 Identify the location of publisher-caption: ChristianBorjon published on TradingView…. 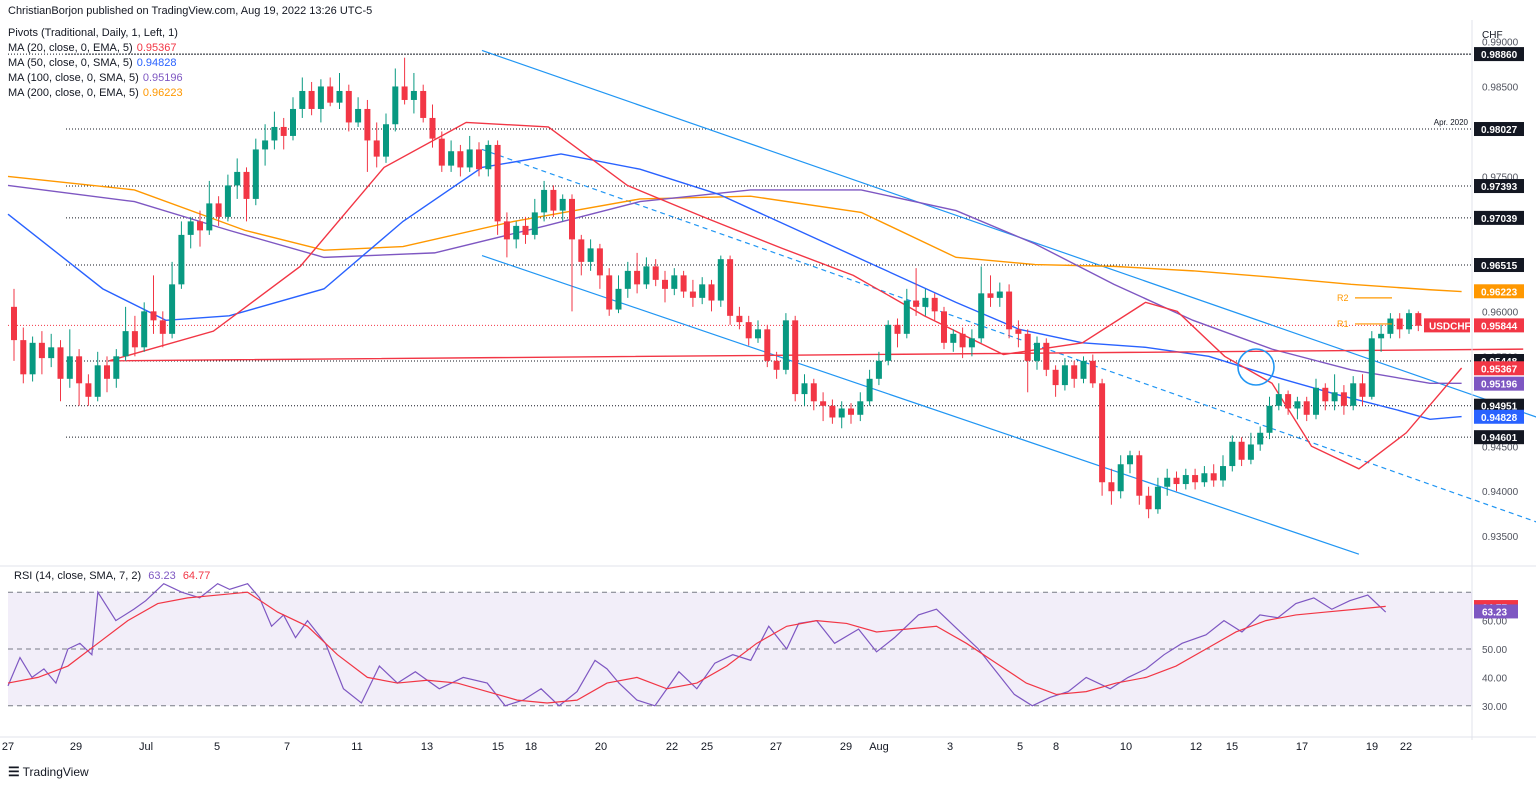
(190, 11).